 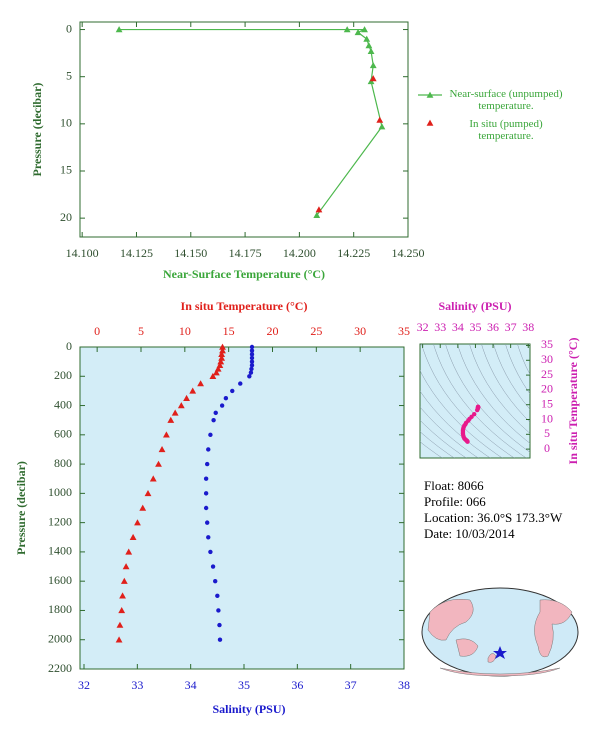 What do you see at coordinates (547, 389) in the screenshot?
I see `y-tick-label: 20` at bounding box center [547, 389].